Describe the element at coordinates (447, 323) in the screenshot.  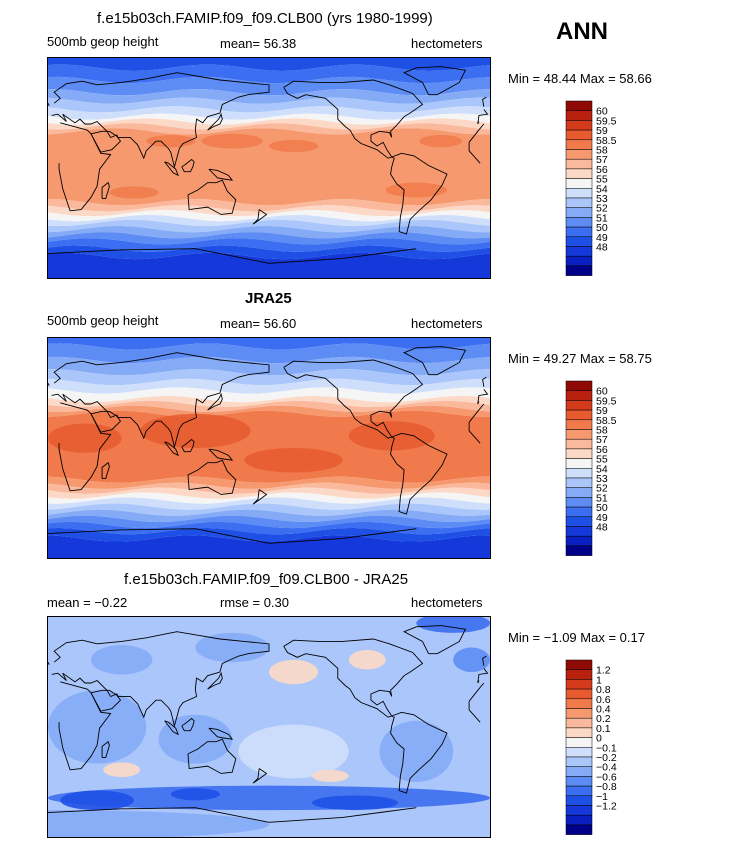
I see `panel2-units: hectometers` at that location.